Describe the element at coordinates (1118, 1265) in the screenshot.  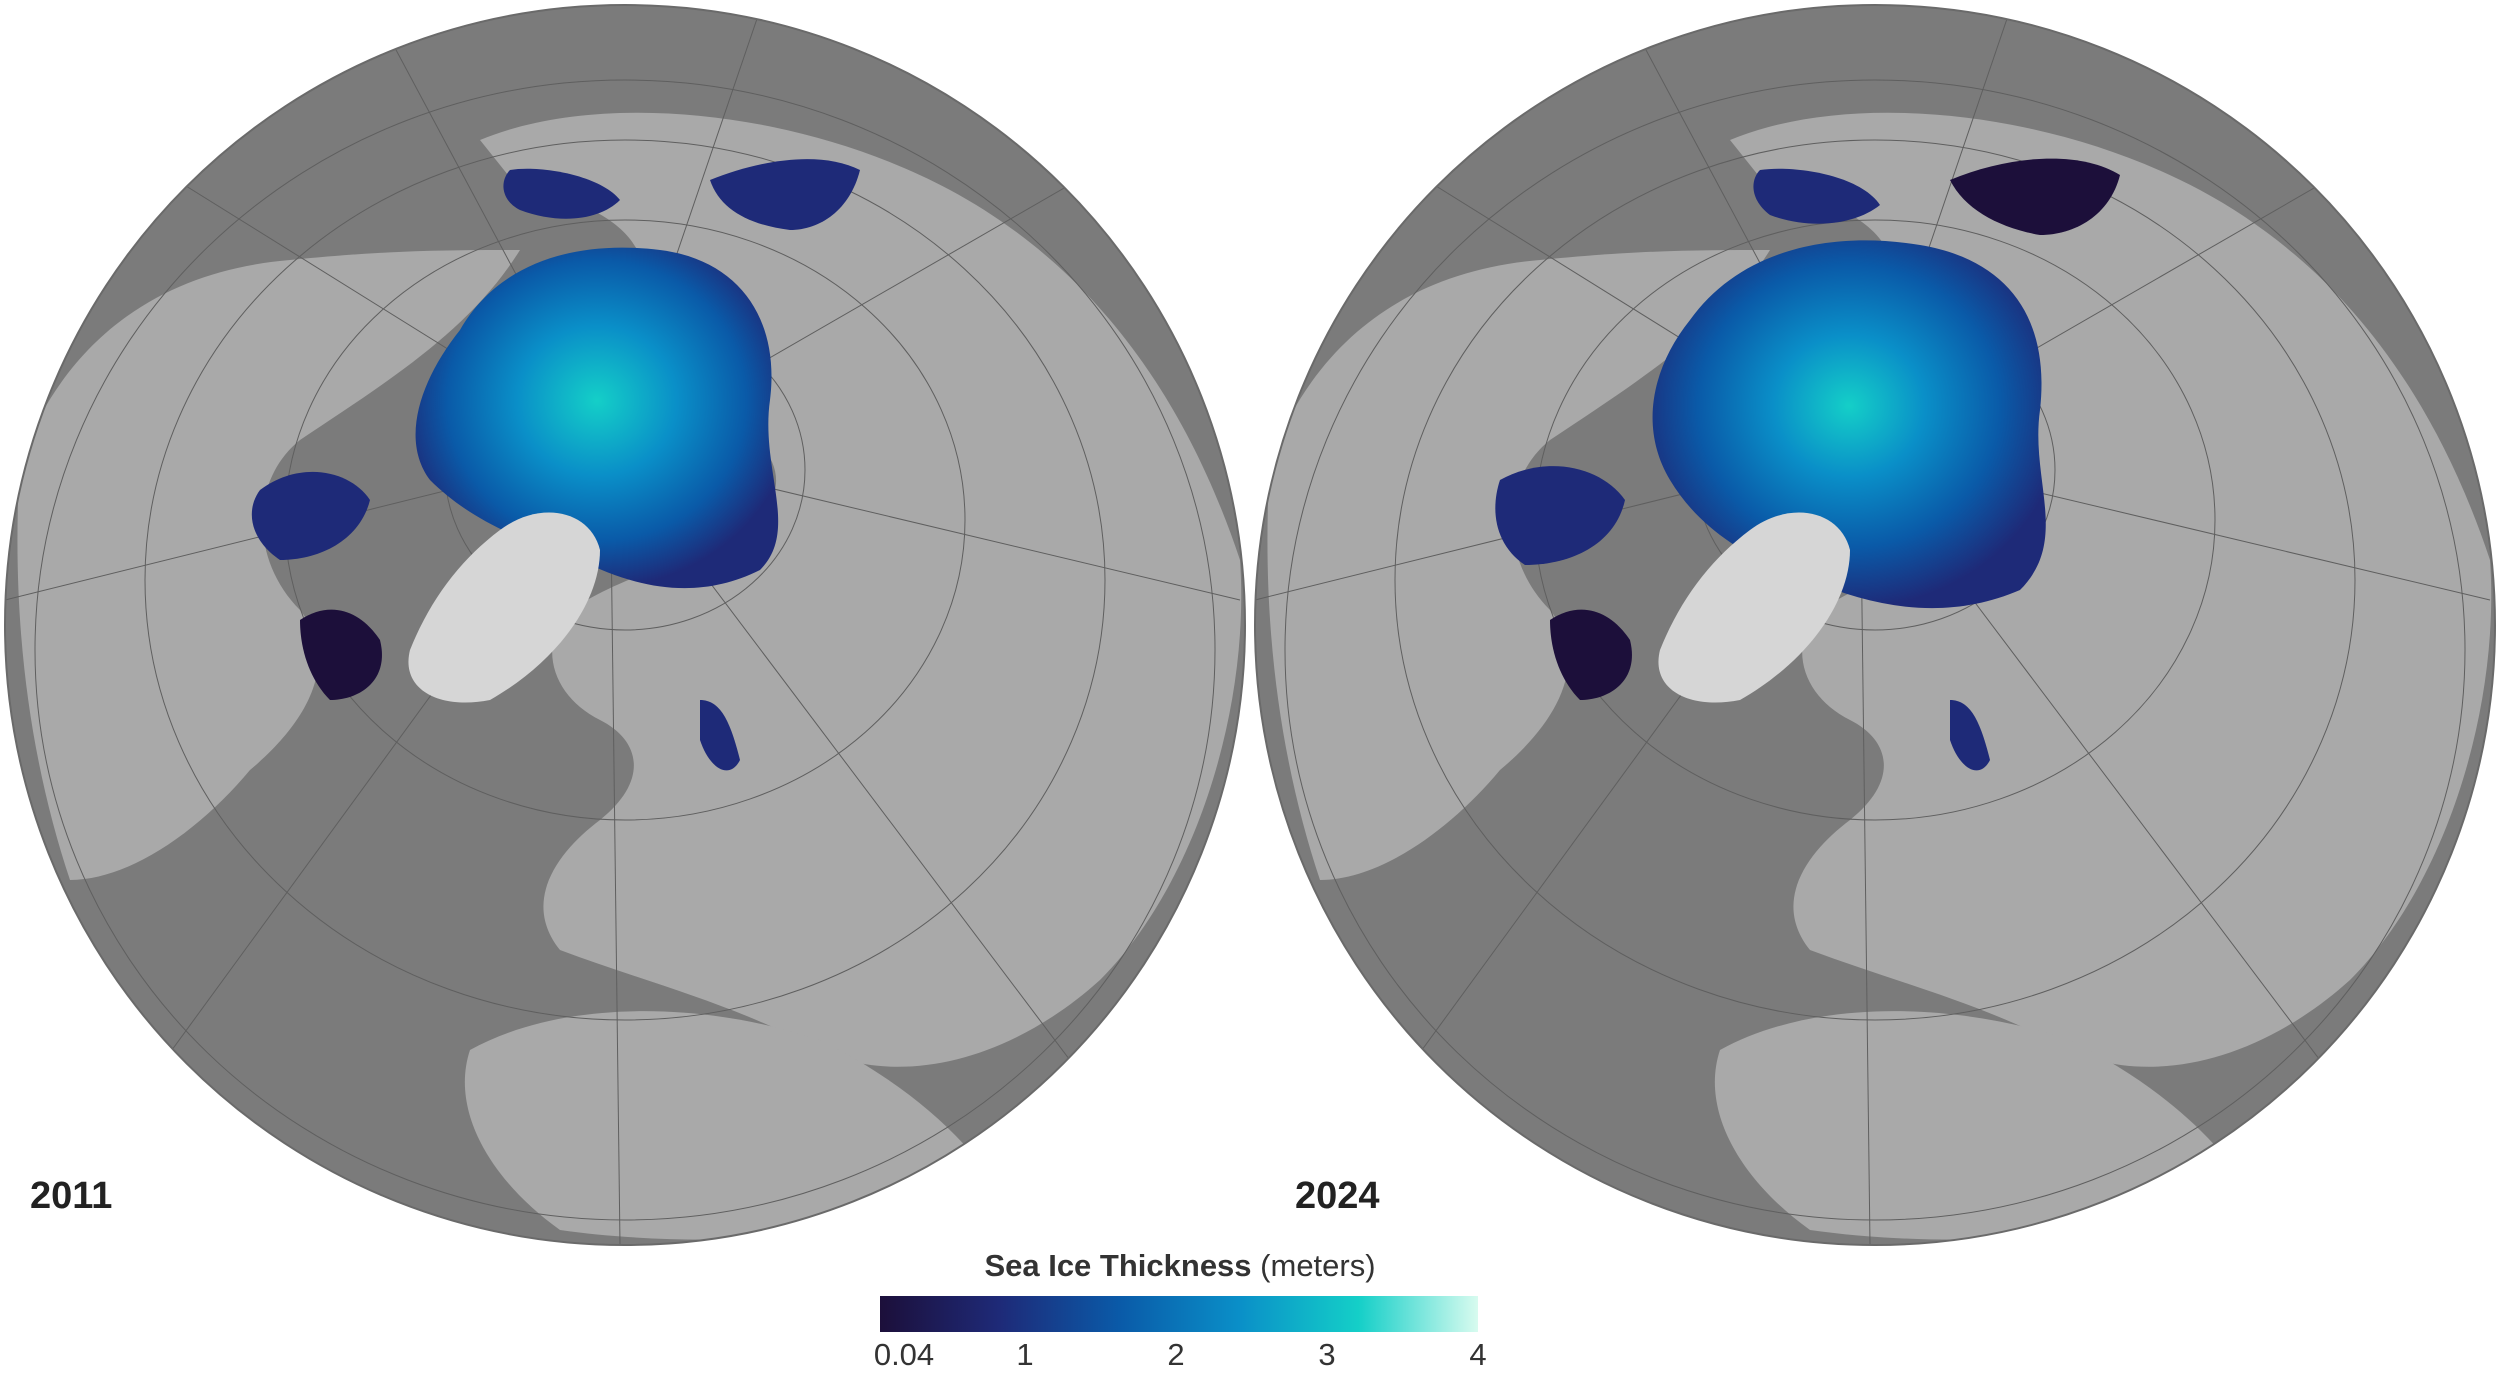
I see `legend-title-main: Sea Ice Thickness` at that location.